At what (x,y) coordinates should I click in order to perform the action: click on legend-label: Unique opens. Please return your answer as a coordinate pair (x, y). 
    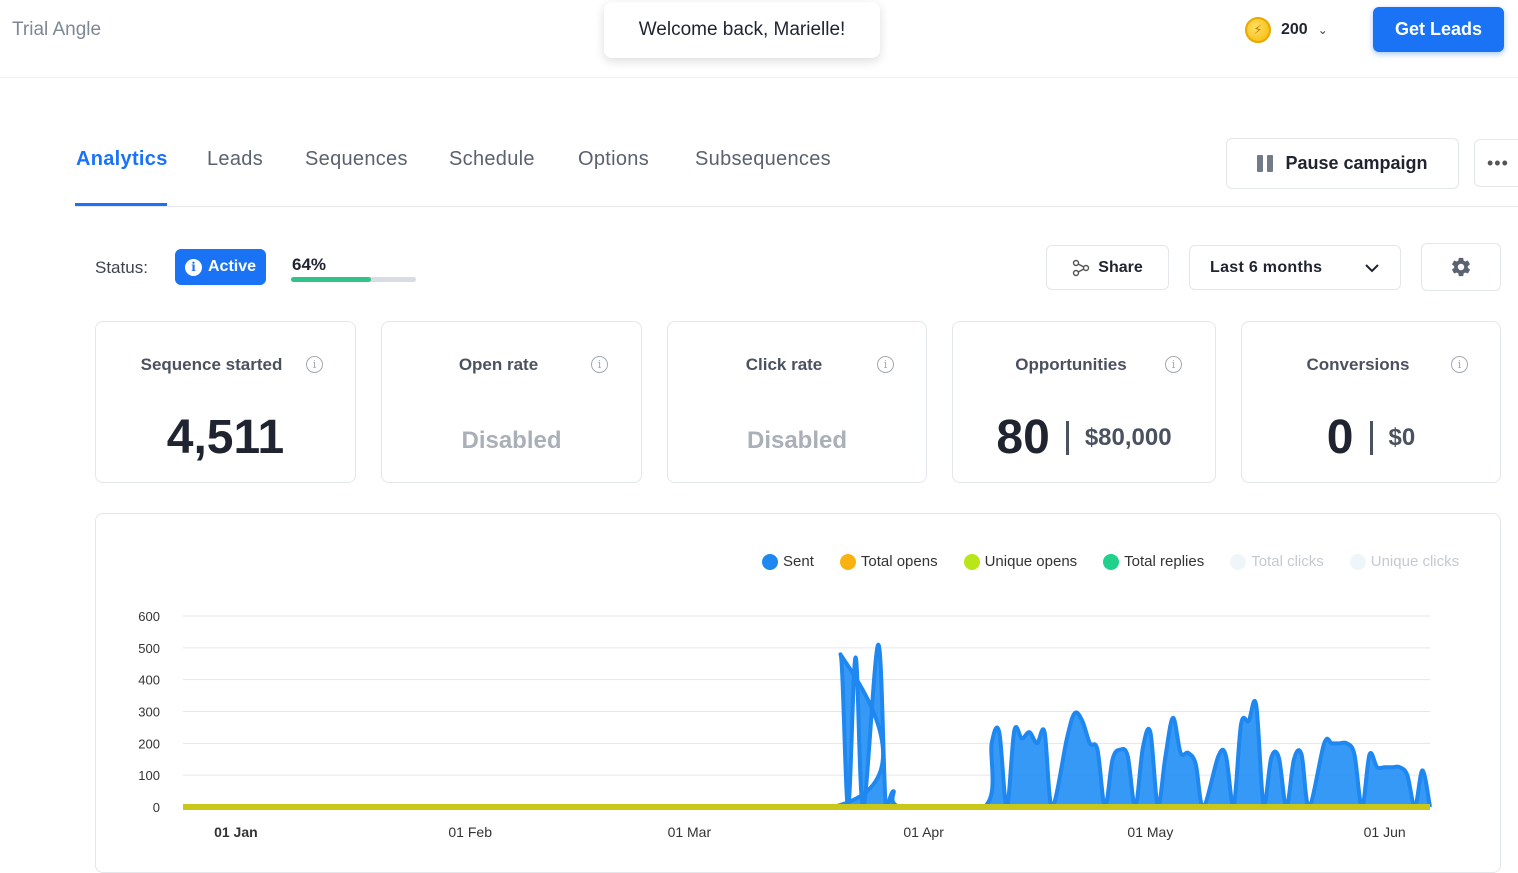
    Looking at the image, I should click on (1031, 561).